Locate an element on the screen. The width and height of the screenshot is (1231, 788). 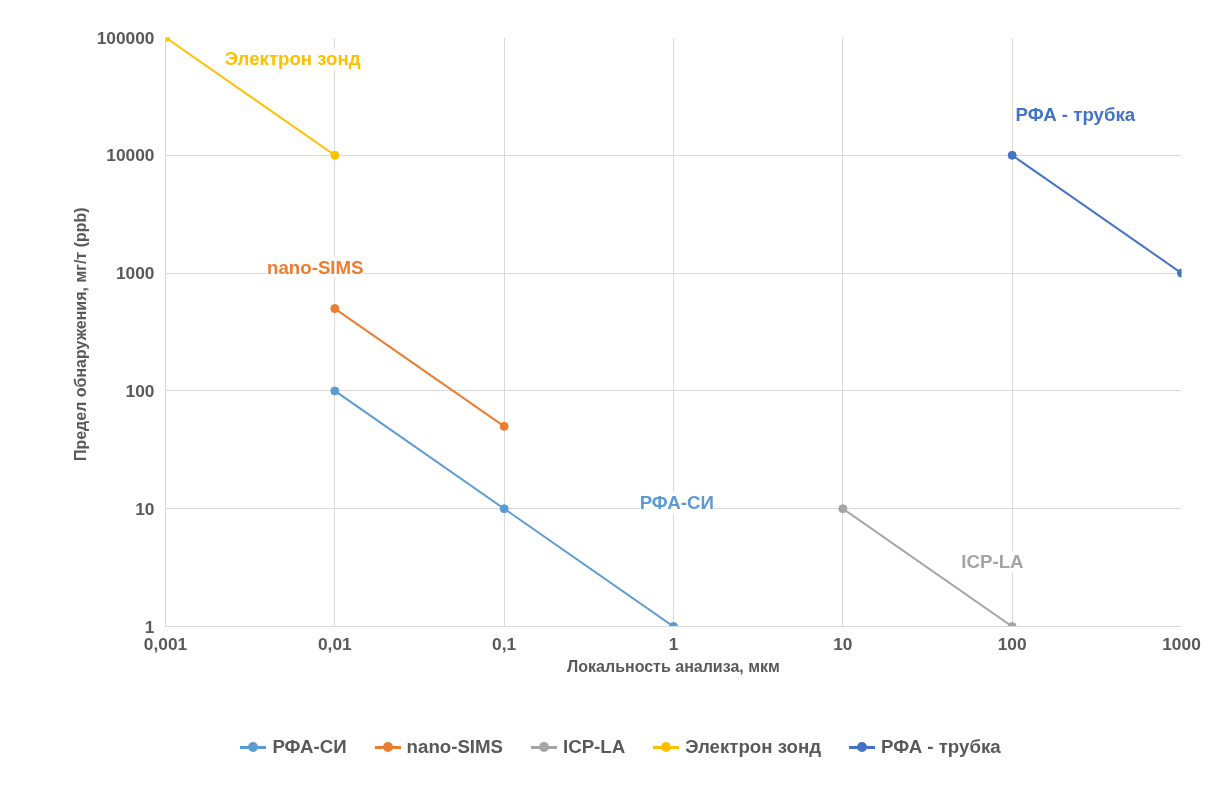
y-tick-label: 100 is located at coordinates (140, 390).